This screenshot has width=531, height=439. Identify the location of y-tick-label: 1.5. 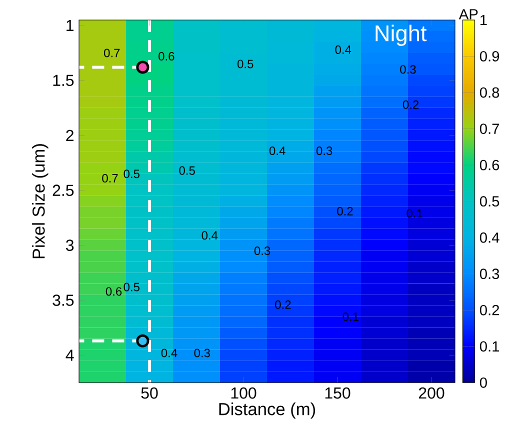
(63, 80).